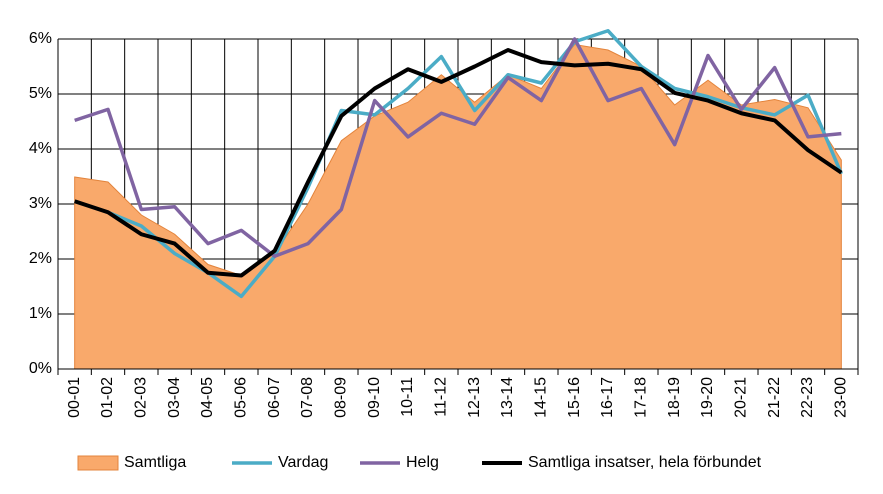  What do you see at coordinates (441, 397) in the screenshot?
I see `x-tick-label: 11-12` at bounding box center [441, 397].